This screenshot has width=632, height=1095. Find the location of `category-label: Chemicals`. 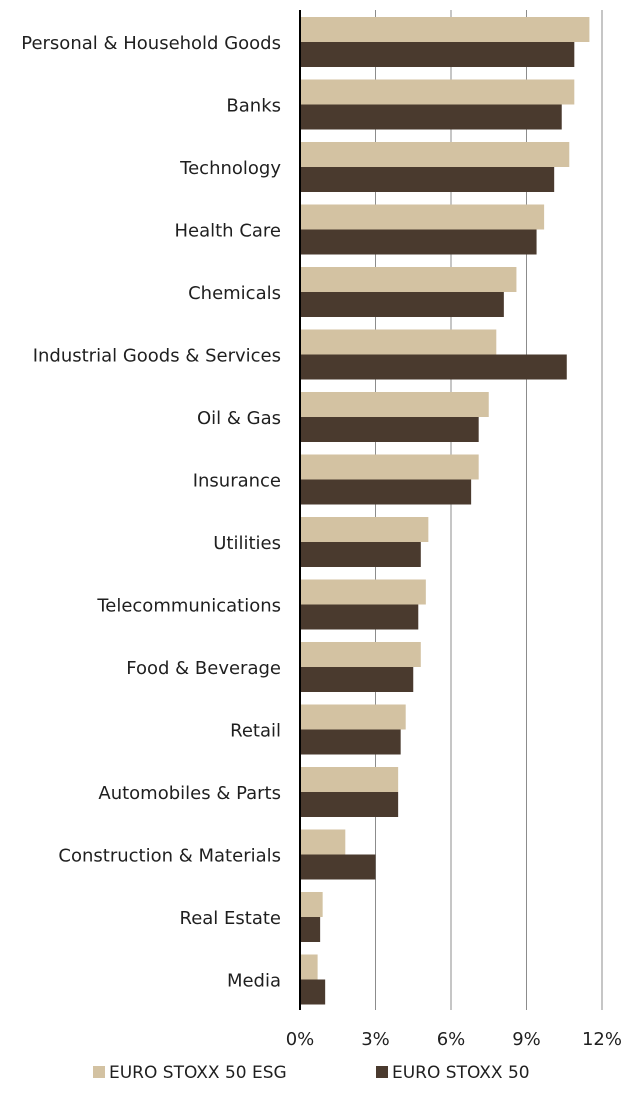

category-label: Chemicals is located at coordinates (234, 293).